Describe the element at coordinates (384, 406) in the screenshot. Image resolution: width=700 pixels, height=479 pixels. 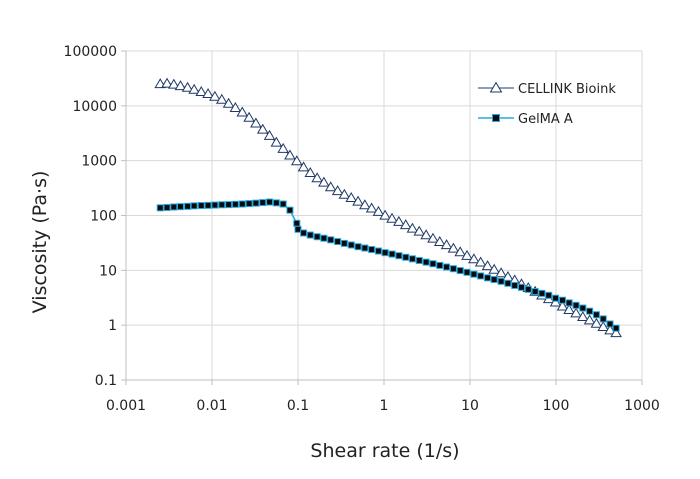
I see `x-tick-label: 1` at that location.